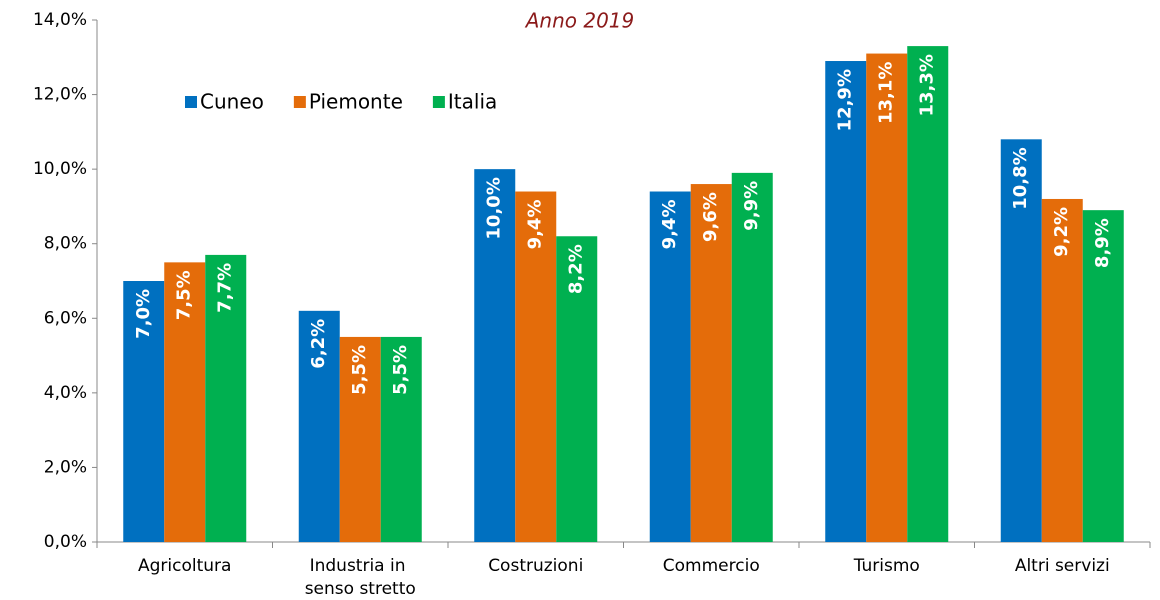  Describe the element at coordinates (927, 85) in the screenshot. I see `data-label: 13,3%` at that location.